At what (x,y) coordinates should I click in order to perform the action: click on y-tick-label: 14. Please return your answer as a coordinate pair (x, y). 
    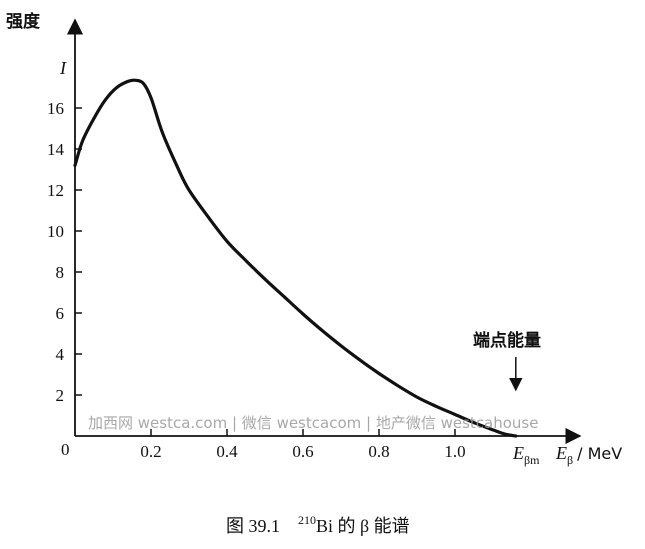
    Looking at the image, I should click on (56, 149).